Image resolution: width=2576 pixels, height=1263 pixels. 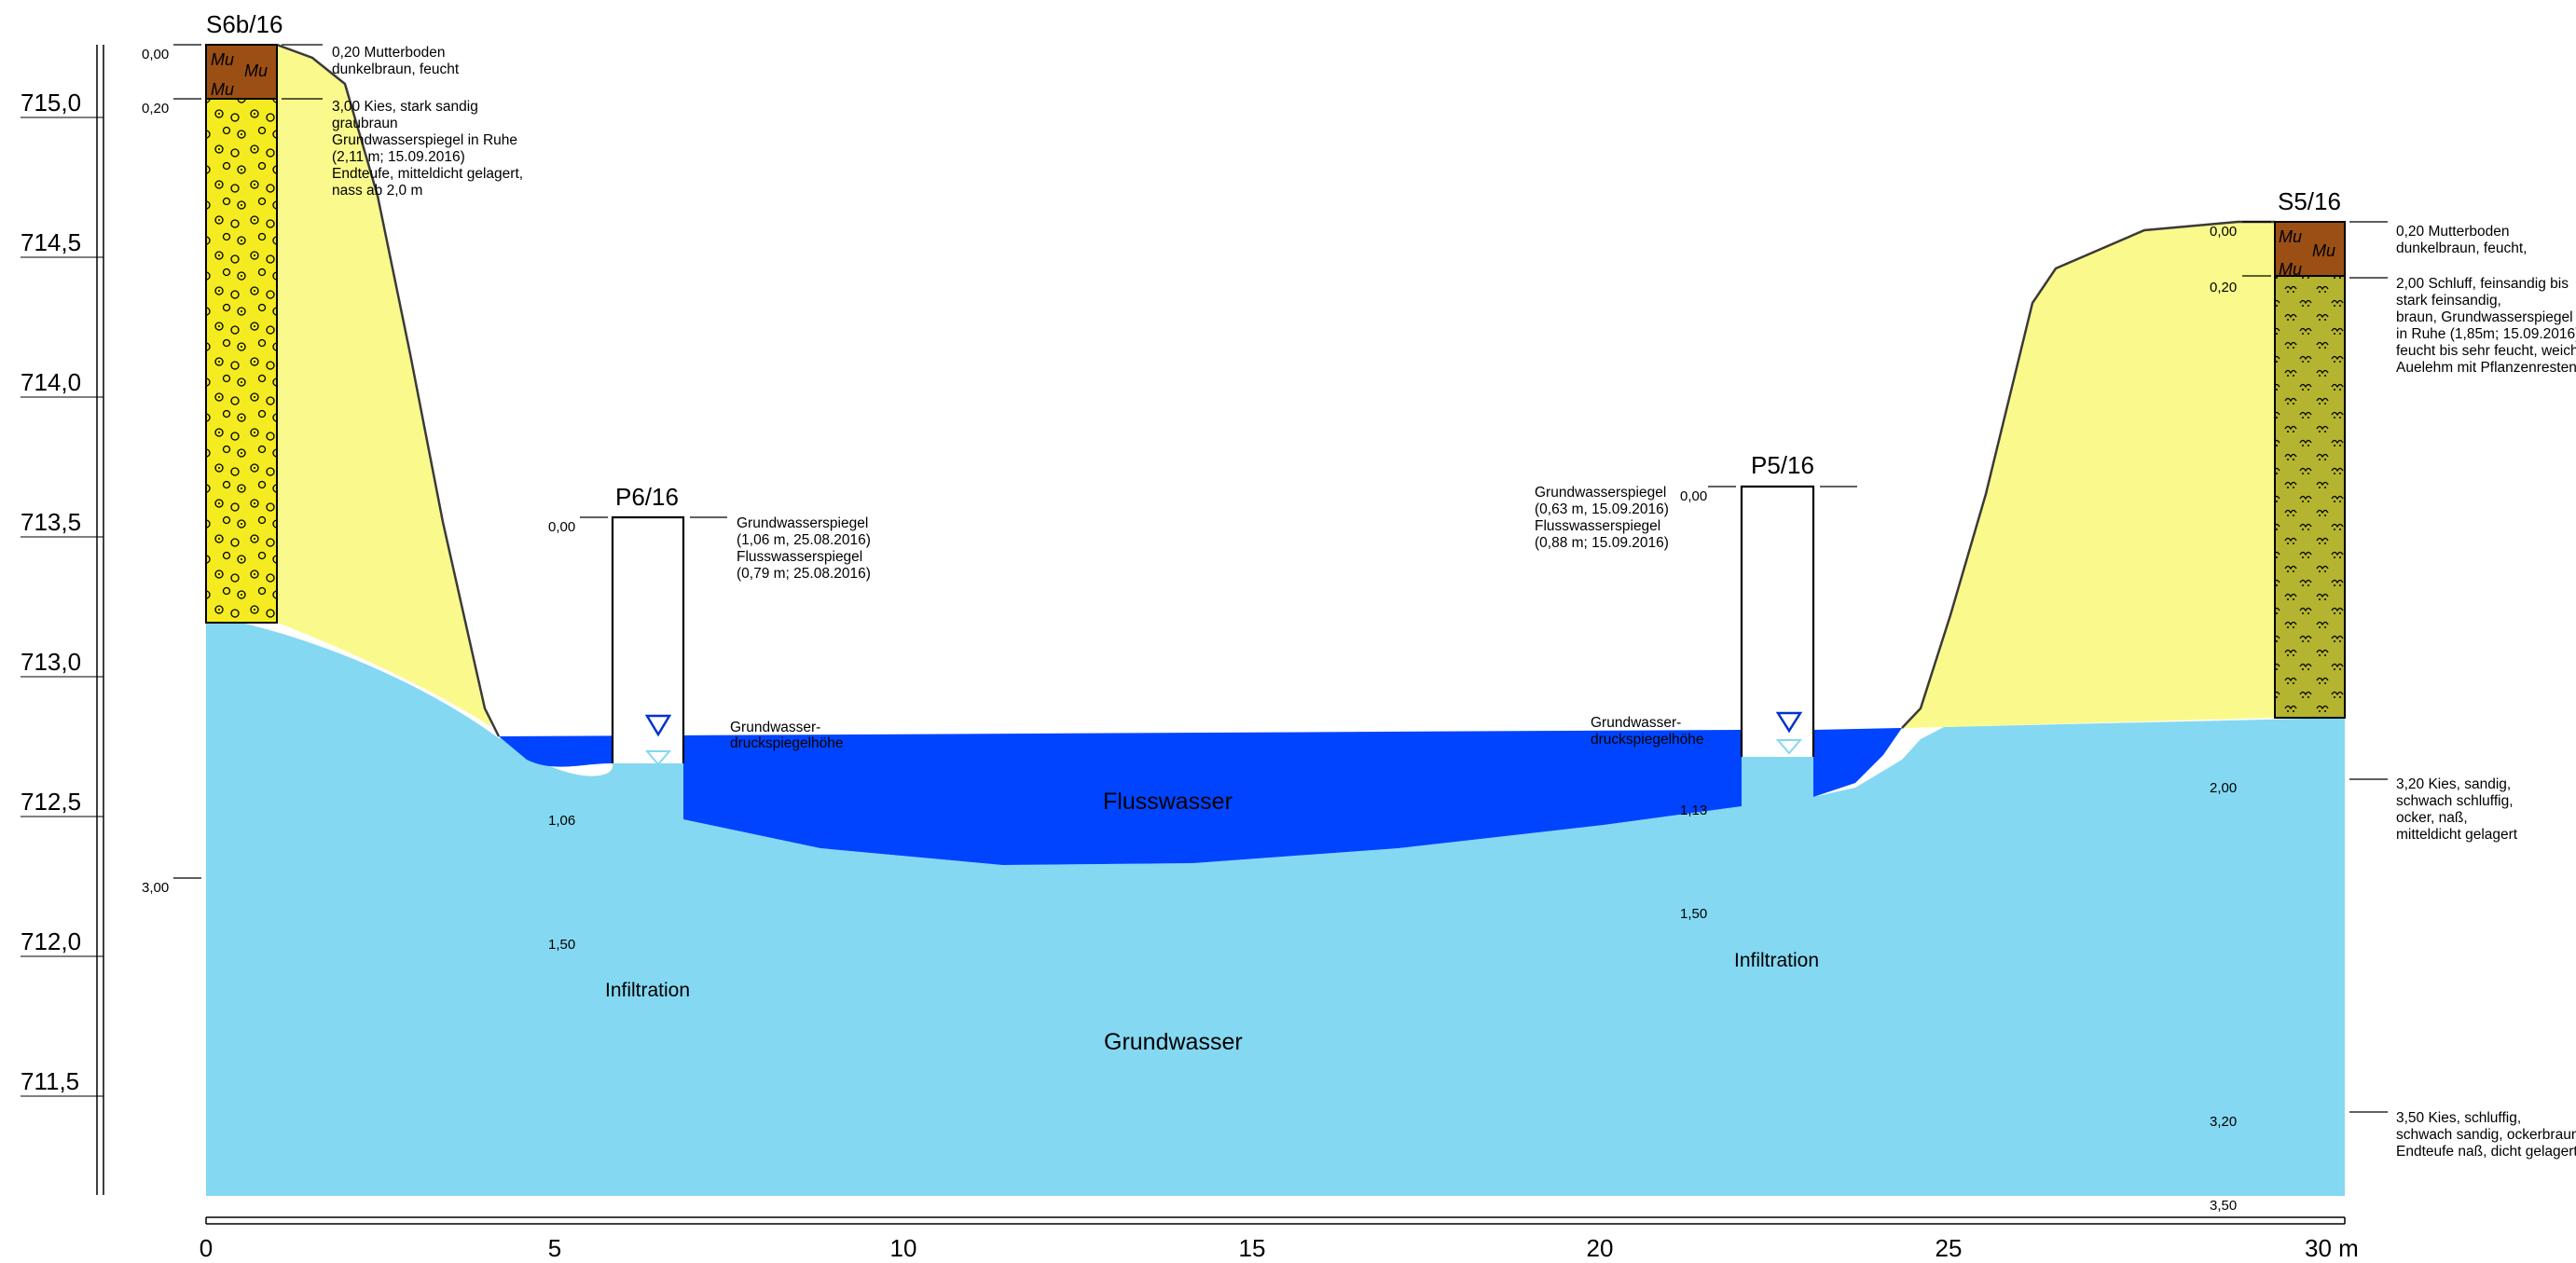 I want to click on layer-description: 0,20 Mutterboden dunkelbraun, feucht, so click(x=396, y=61).